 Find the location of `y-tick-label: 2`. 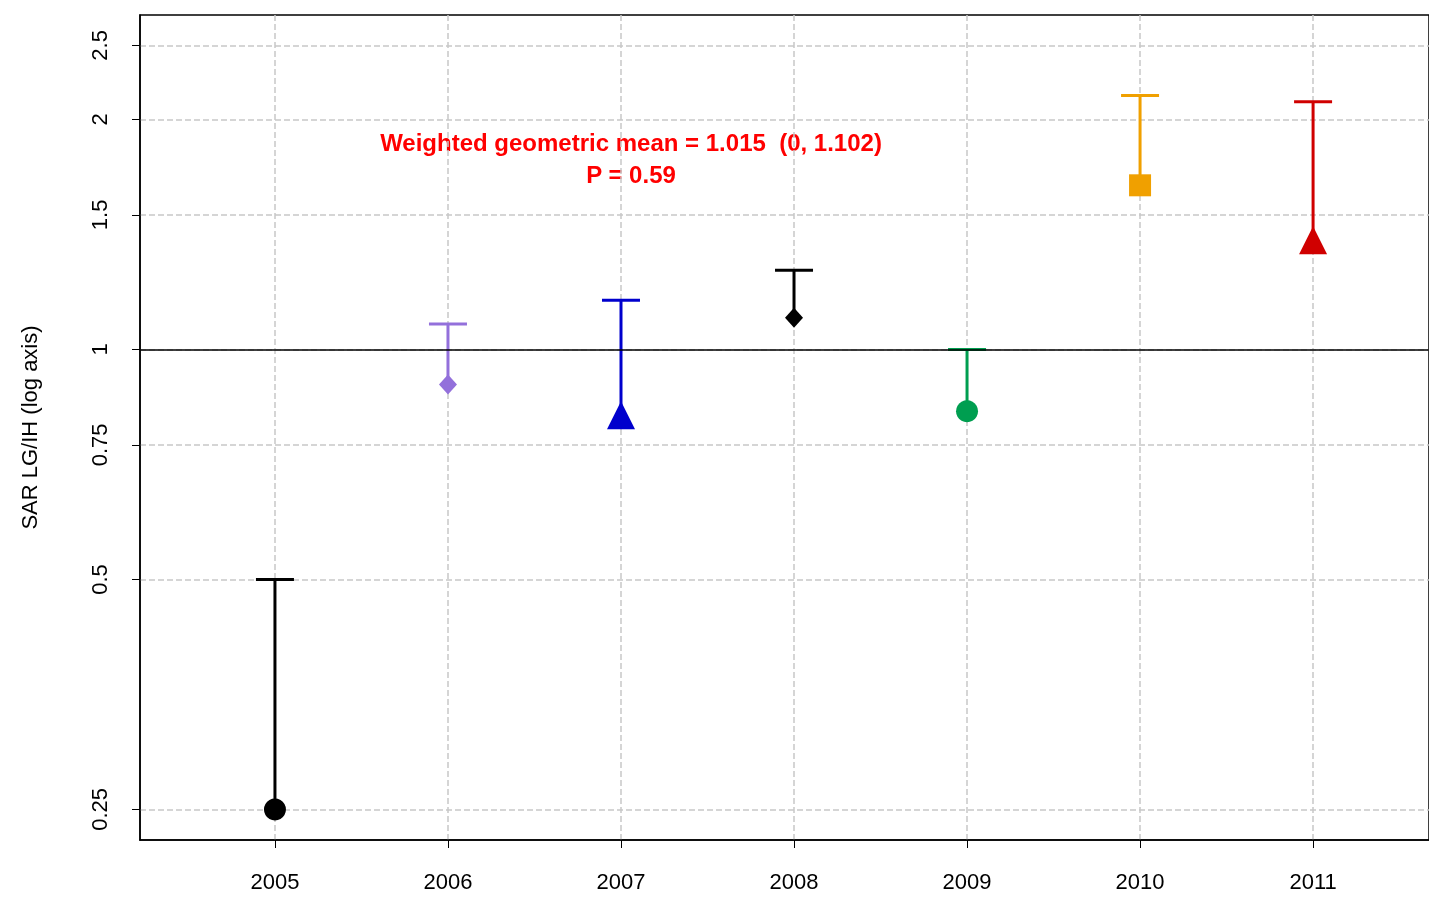

y-tick-label: 2 is located at coordinates (99, 119).